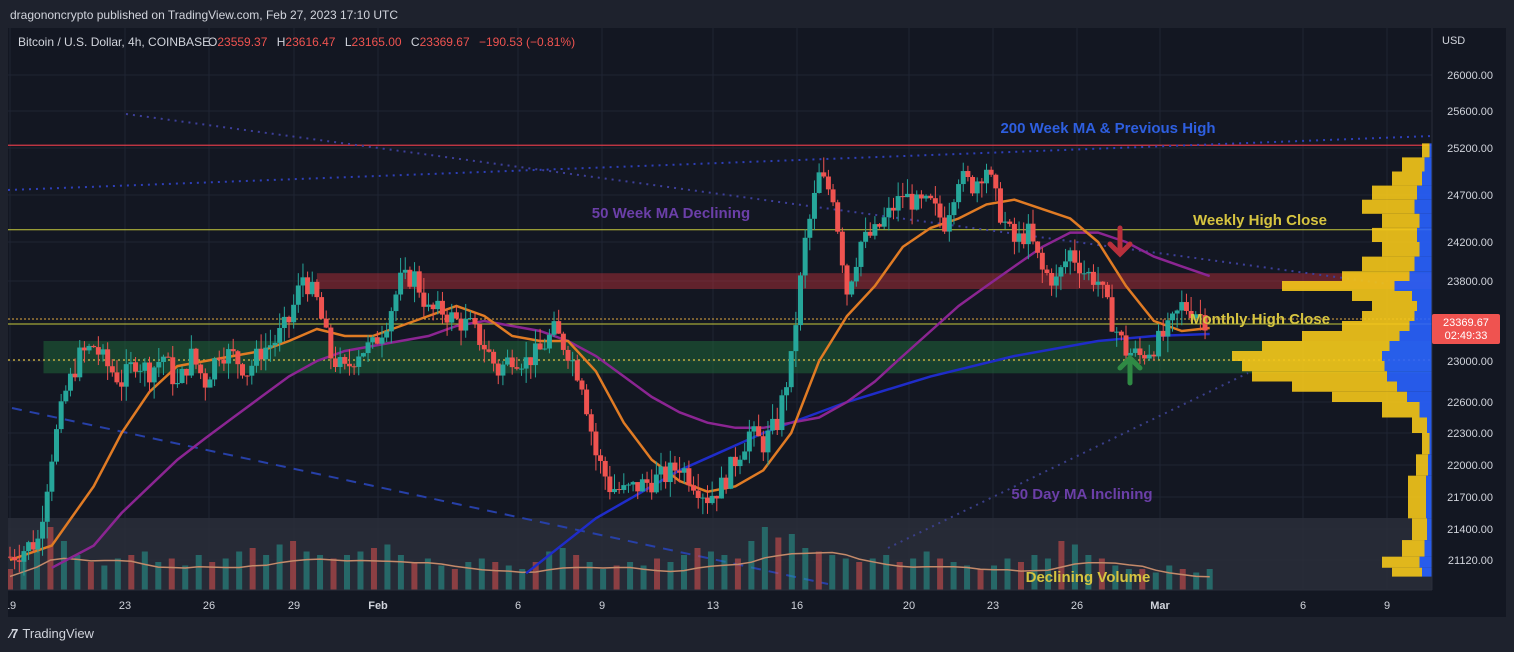  I want to click on y-tick-label: 23800.00, so click(1470, 282).